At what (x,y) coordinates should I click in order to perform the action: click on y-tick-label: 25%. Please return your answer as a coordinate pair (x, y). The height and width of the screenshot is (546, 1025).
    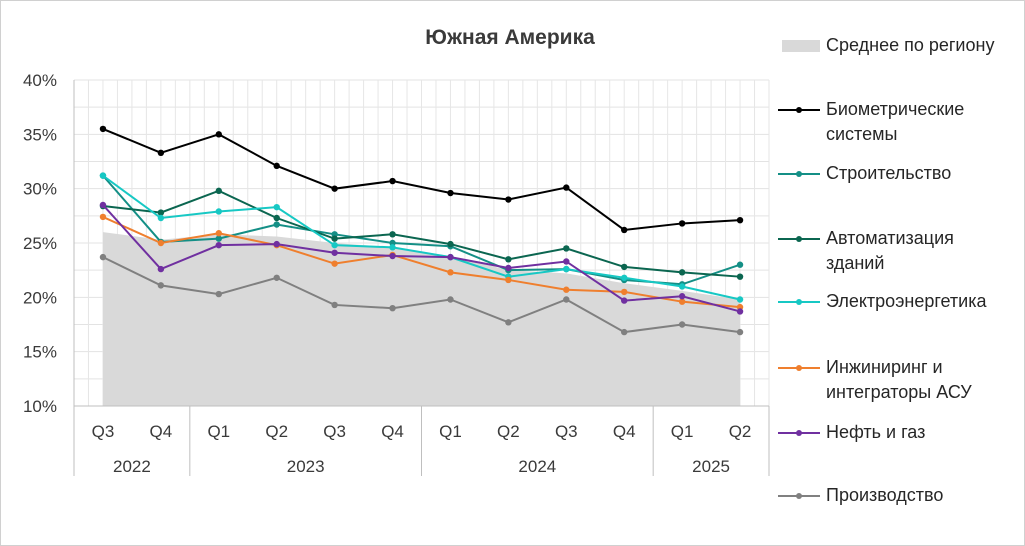
    Looking at the image, I should click on (40, 243).